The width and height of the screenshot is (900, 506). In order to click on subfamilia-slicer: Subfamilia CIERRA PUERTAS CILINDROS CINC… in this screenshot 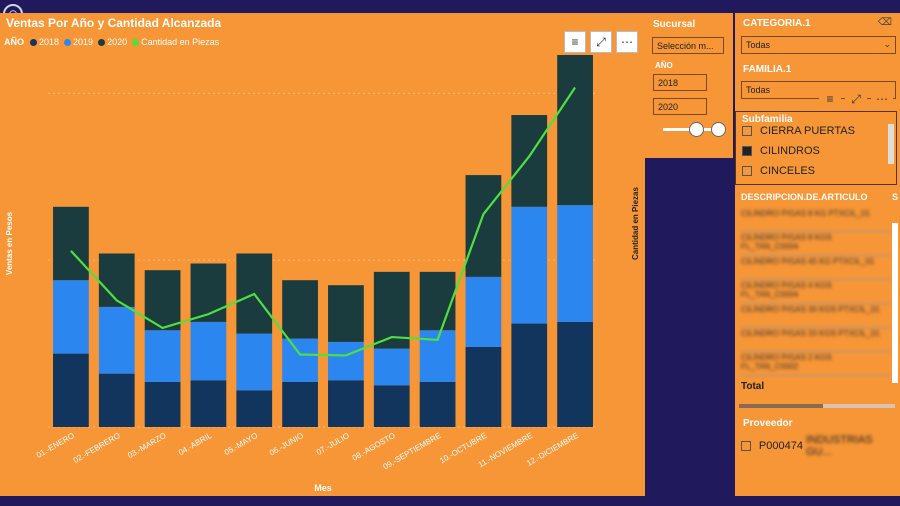, I will do `click(816, 148)`.